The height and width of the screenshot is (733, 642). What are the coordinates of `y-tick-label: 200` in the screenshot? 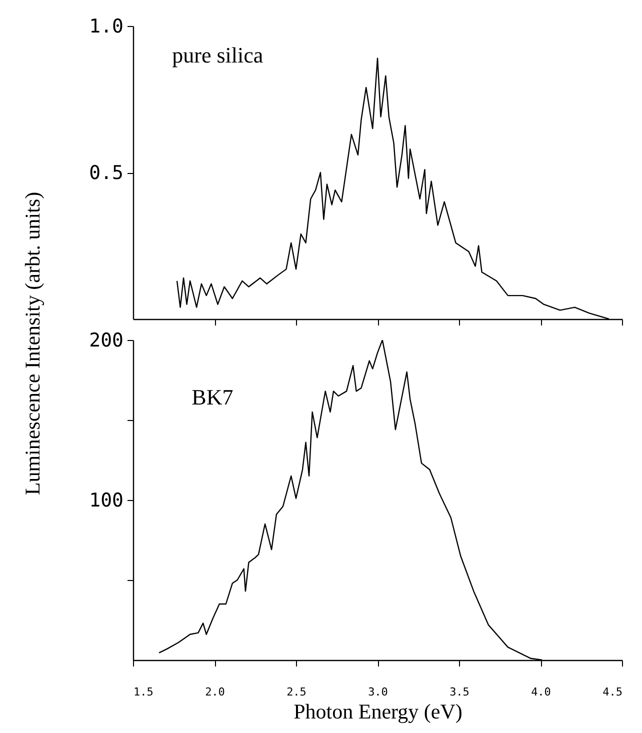 It's located at (106, 341).